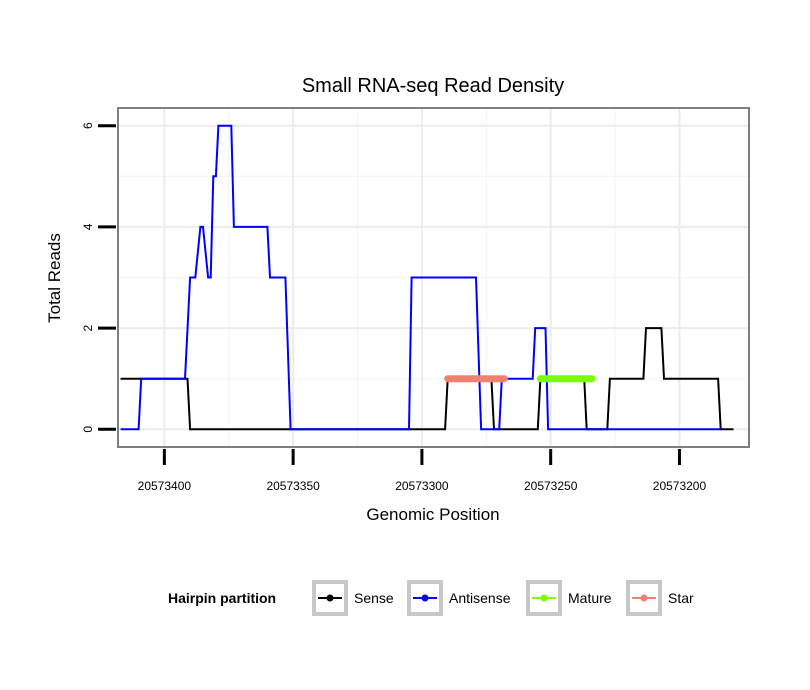  What do you see at coordinates (88, 226) in the screenshot?
I see `y-tick-label: 4` at bounding box center [88, 226].